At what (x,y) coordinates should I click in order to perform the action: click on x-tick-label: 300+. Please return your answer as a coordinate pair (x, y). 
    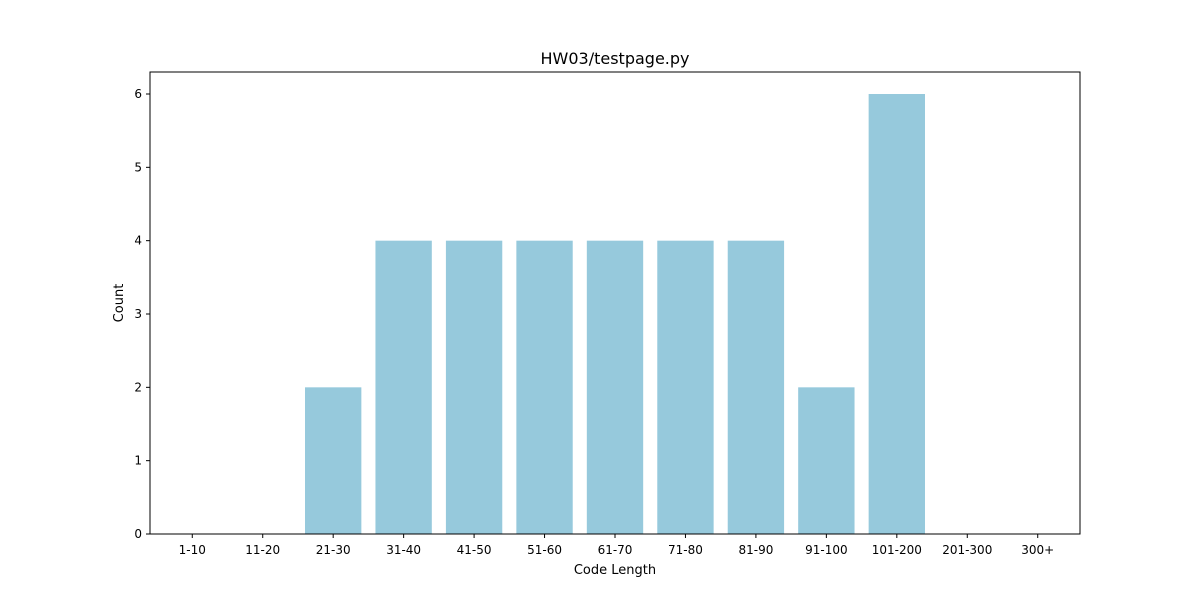
    Looking at the image, I should click on (1037, 550).